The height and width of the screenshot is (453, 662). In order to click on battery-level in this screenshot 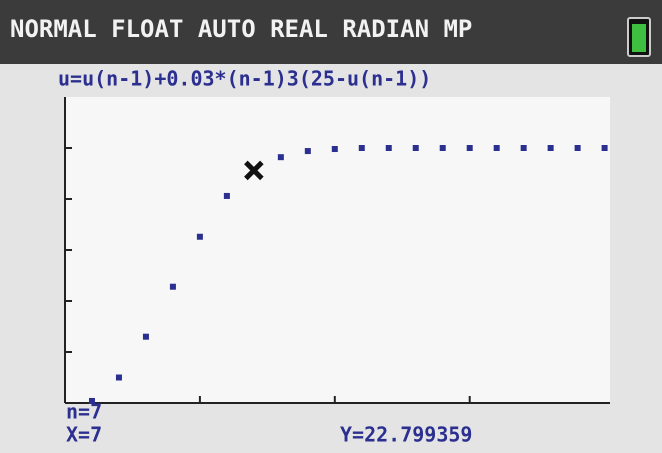, I will do `click(639, 38)`.